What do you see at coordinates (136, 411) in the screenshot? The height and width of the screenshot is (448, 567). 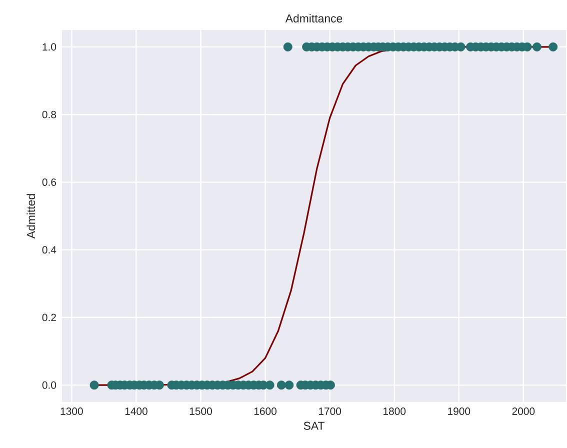 I see `x-tick-label: 1400` at bounding box center [136, 411].